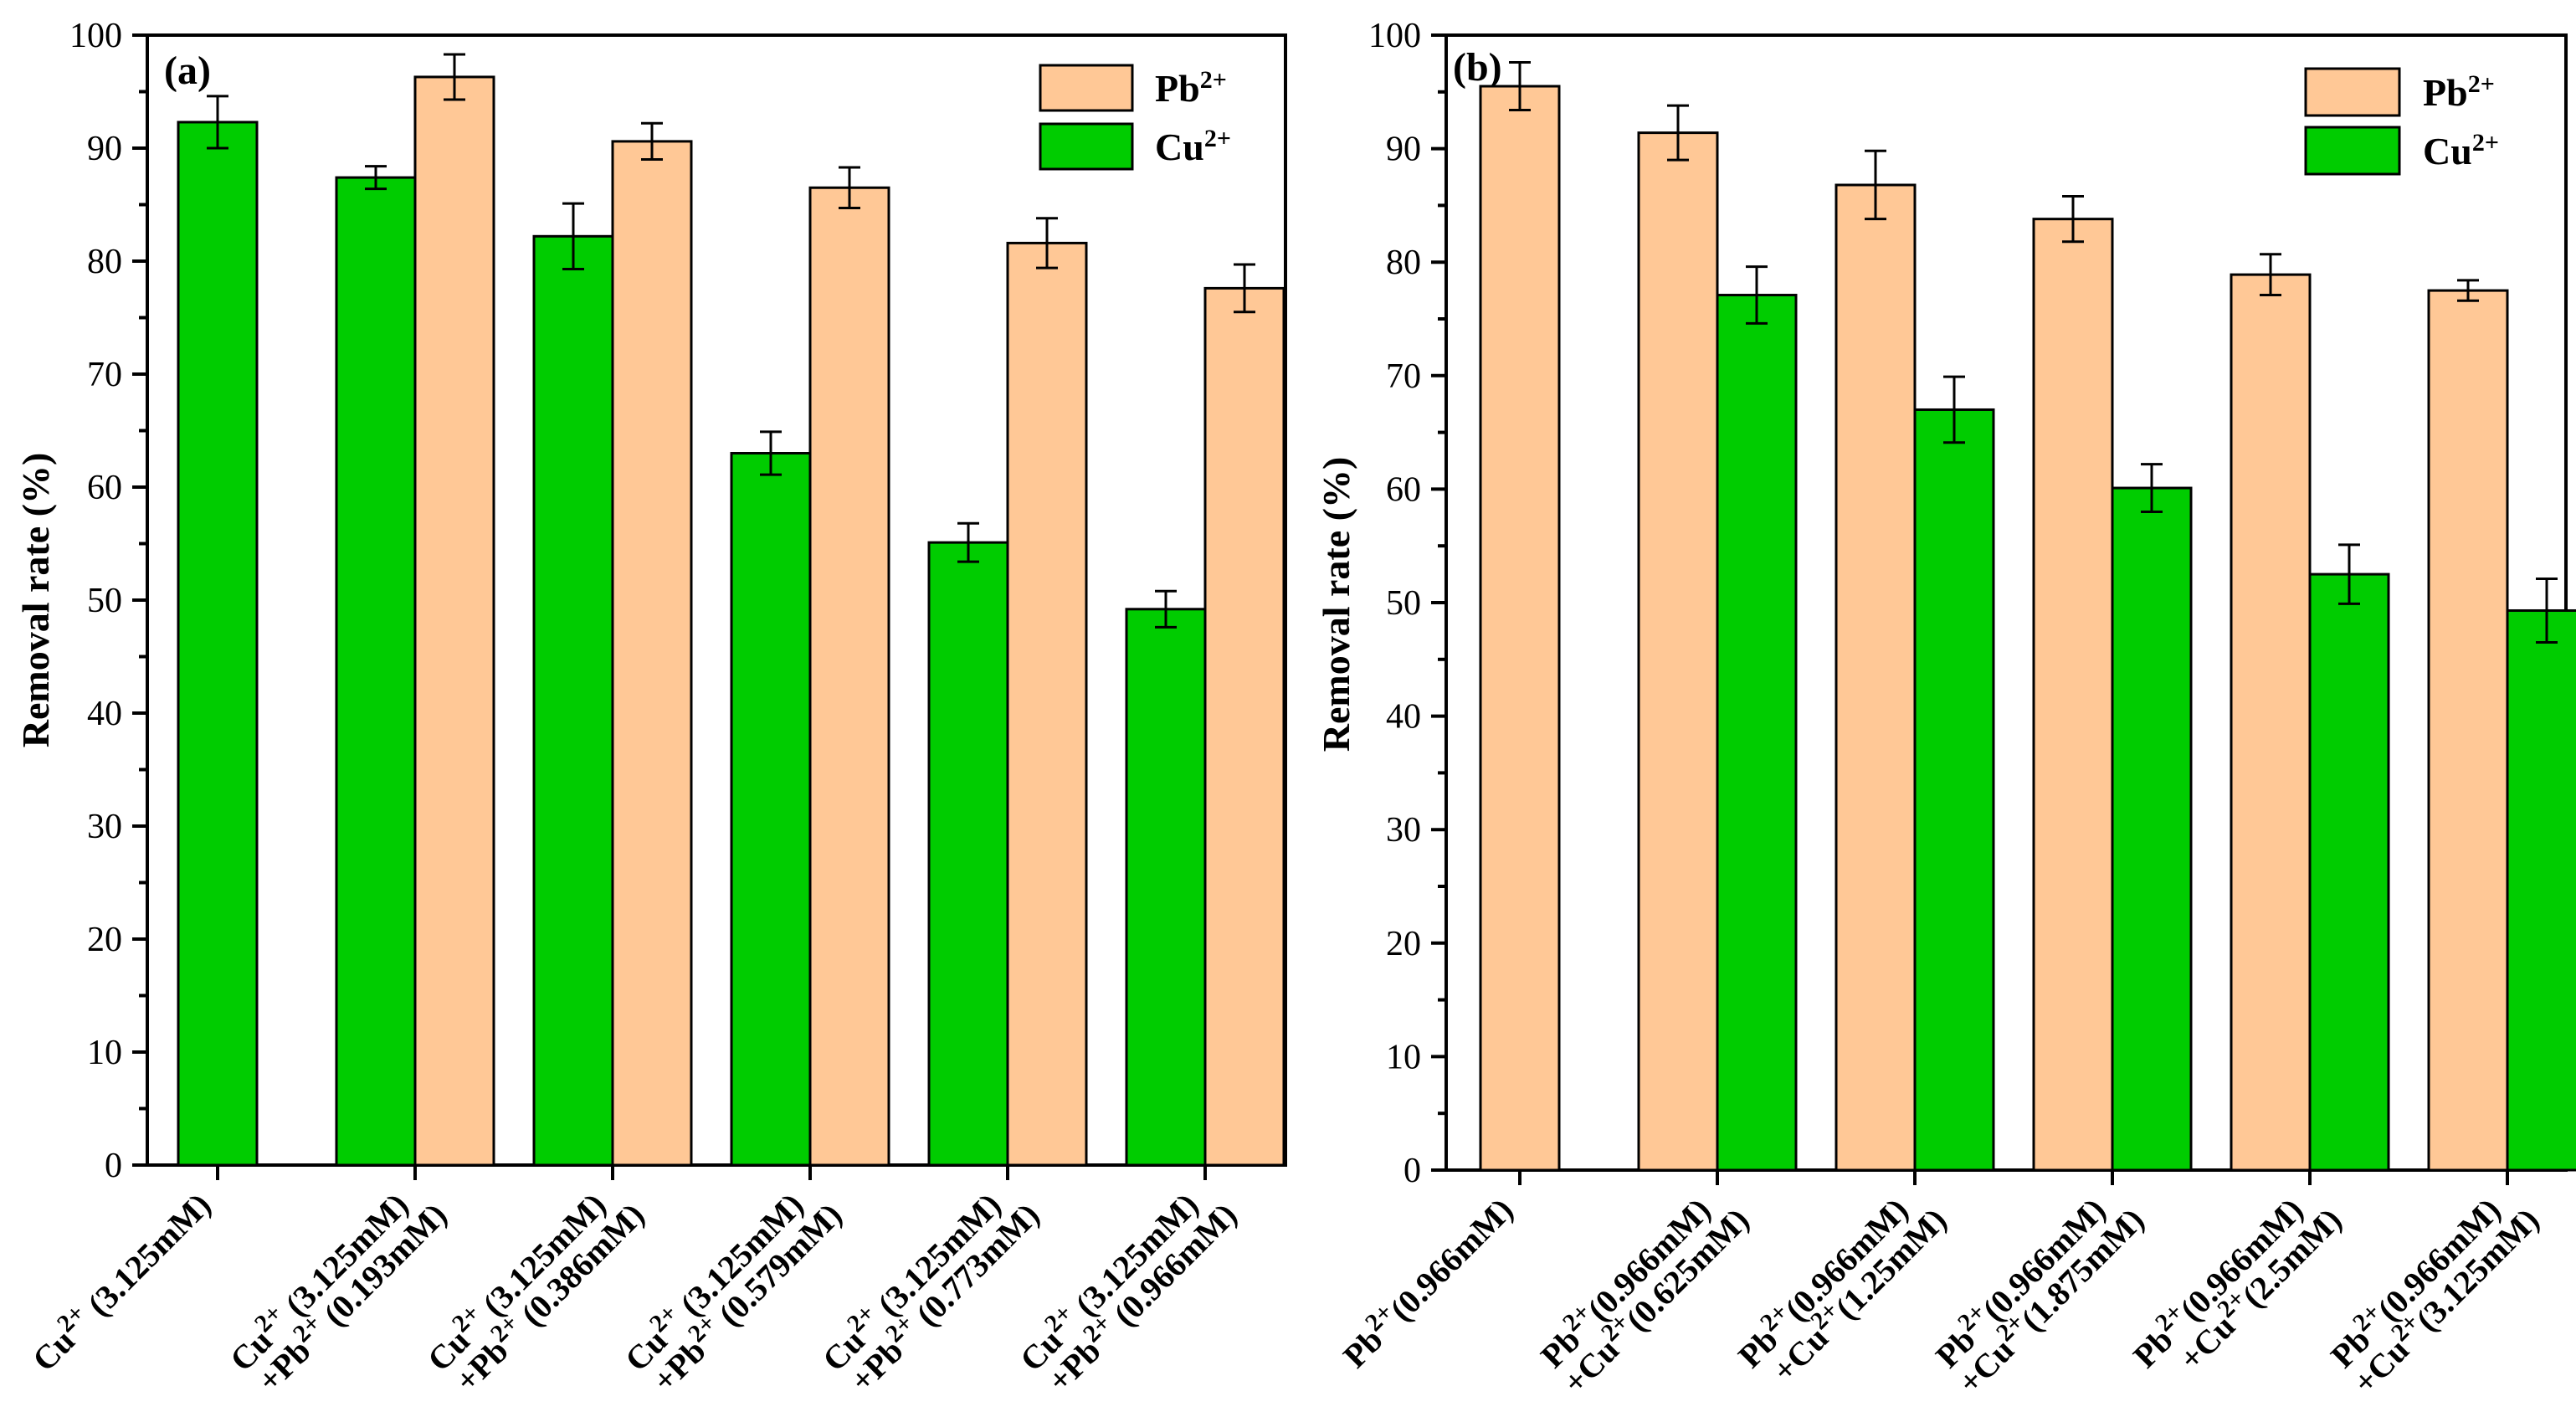 This screenshot has height=1417, width=2576. What do you see at coordinates (1140, 1295) in the screenshot?
I see `x-category-label-6-line-2: +Pb2+ (0.966mM)` at bounding box center [1140, 1295].